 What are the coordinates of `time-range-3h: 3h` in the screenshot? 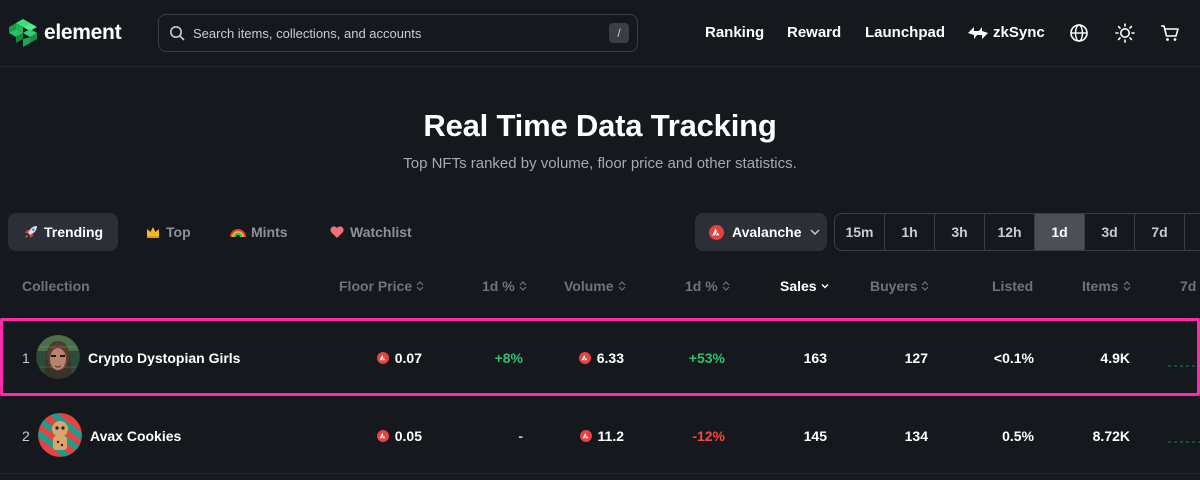 It's located at (960, 232).